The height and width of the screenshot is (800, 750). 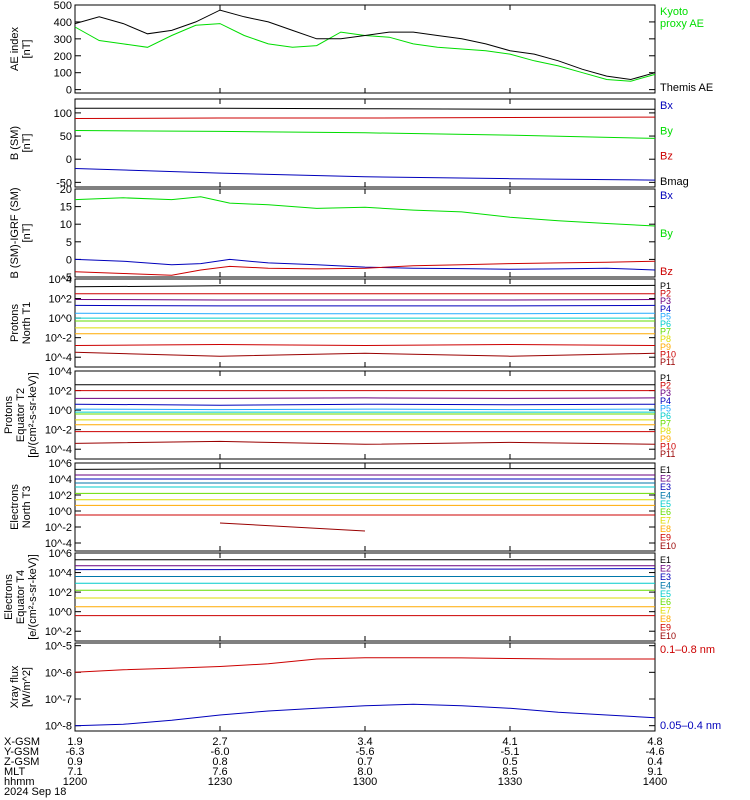 I want to click on legend-label: E1, so click(x=665, y=560).